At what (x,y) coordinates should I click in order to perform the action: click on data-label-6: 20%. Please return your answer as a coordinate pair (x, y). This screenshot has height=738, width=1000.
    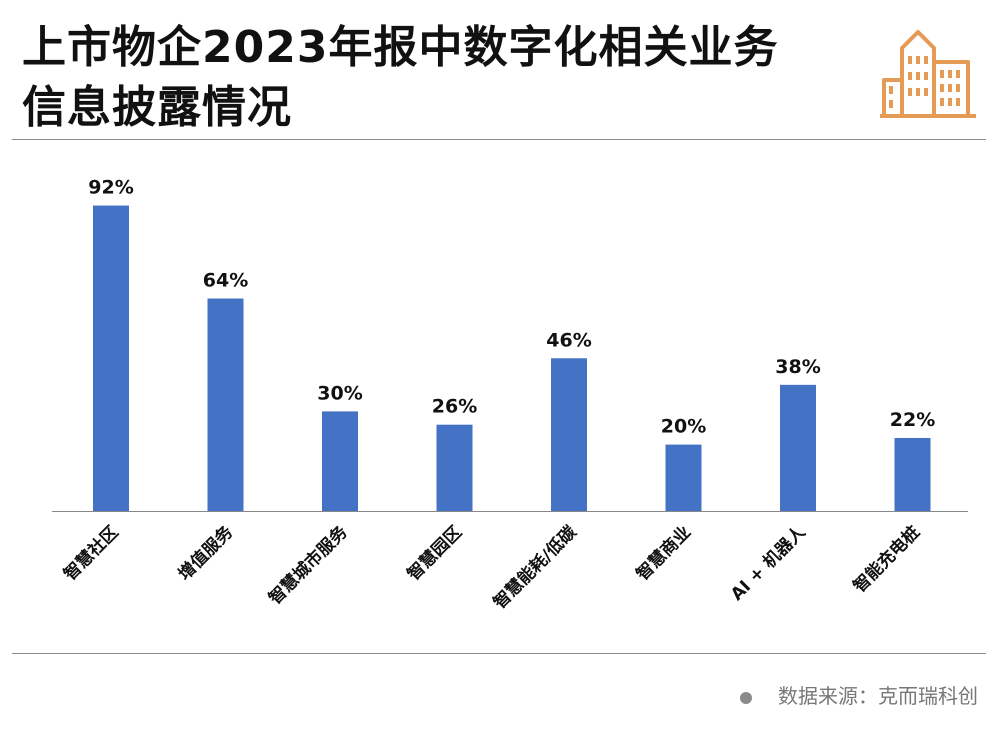
    Looking at the image, I should click on (683, 427).